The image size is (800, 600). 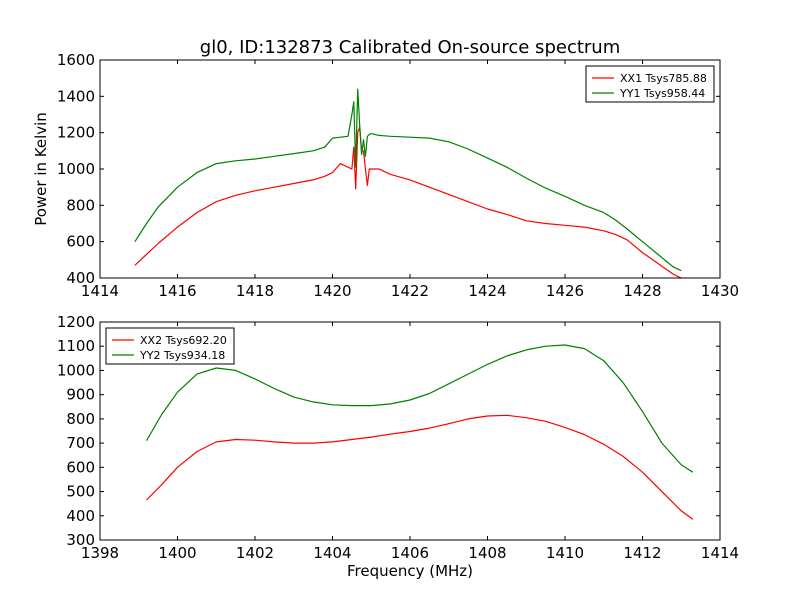 What do you see at coordinates (41, 169) in the screenshot?
I see `y-axis-label: Power in Kelvin` at bounding box center [41, 169].